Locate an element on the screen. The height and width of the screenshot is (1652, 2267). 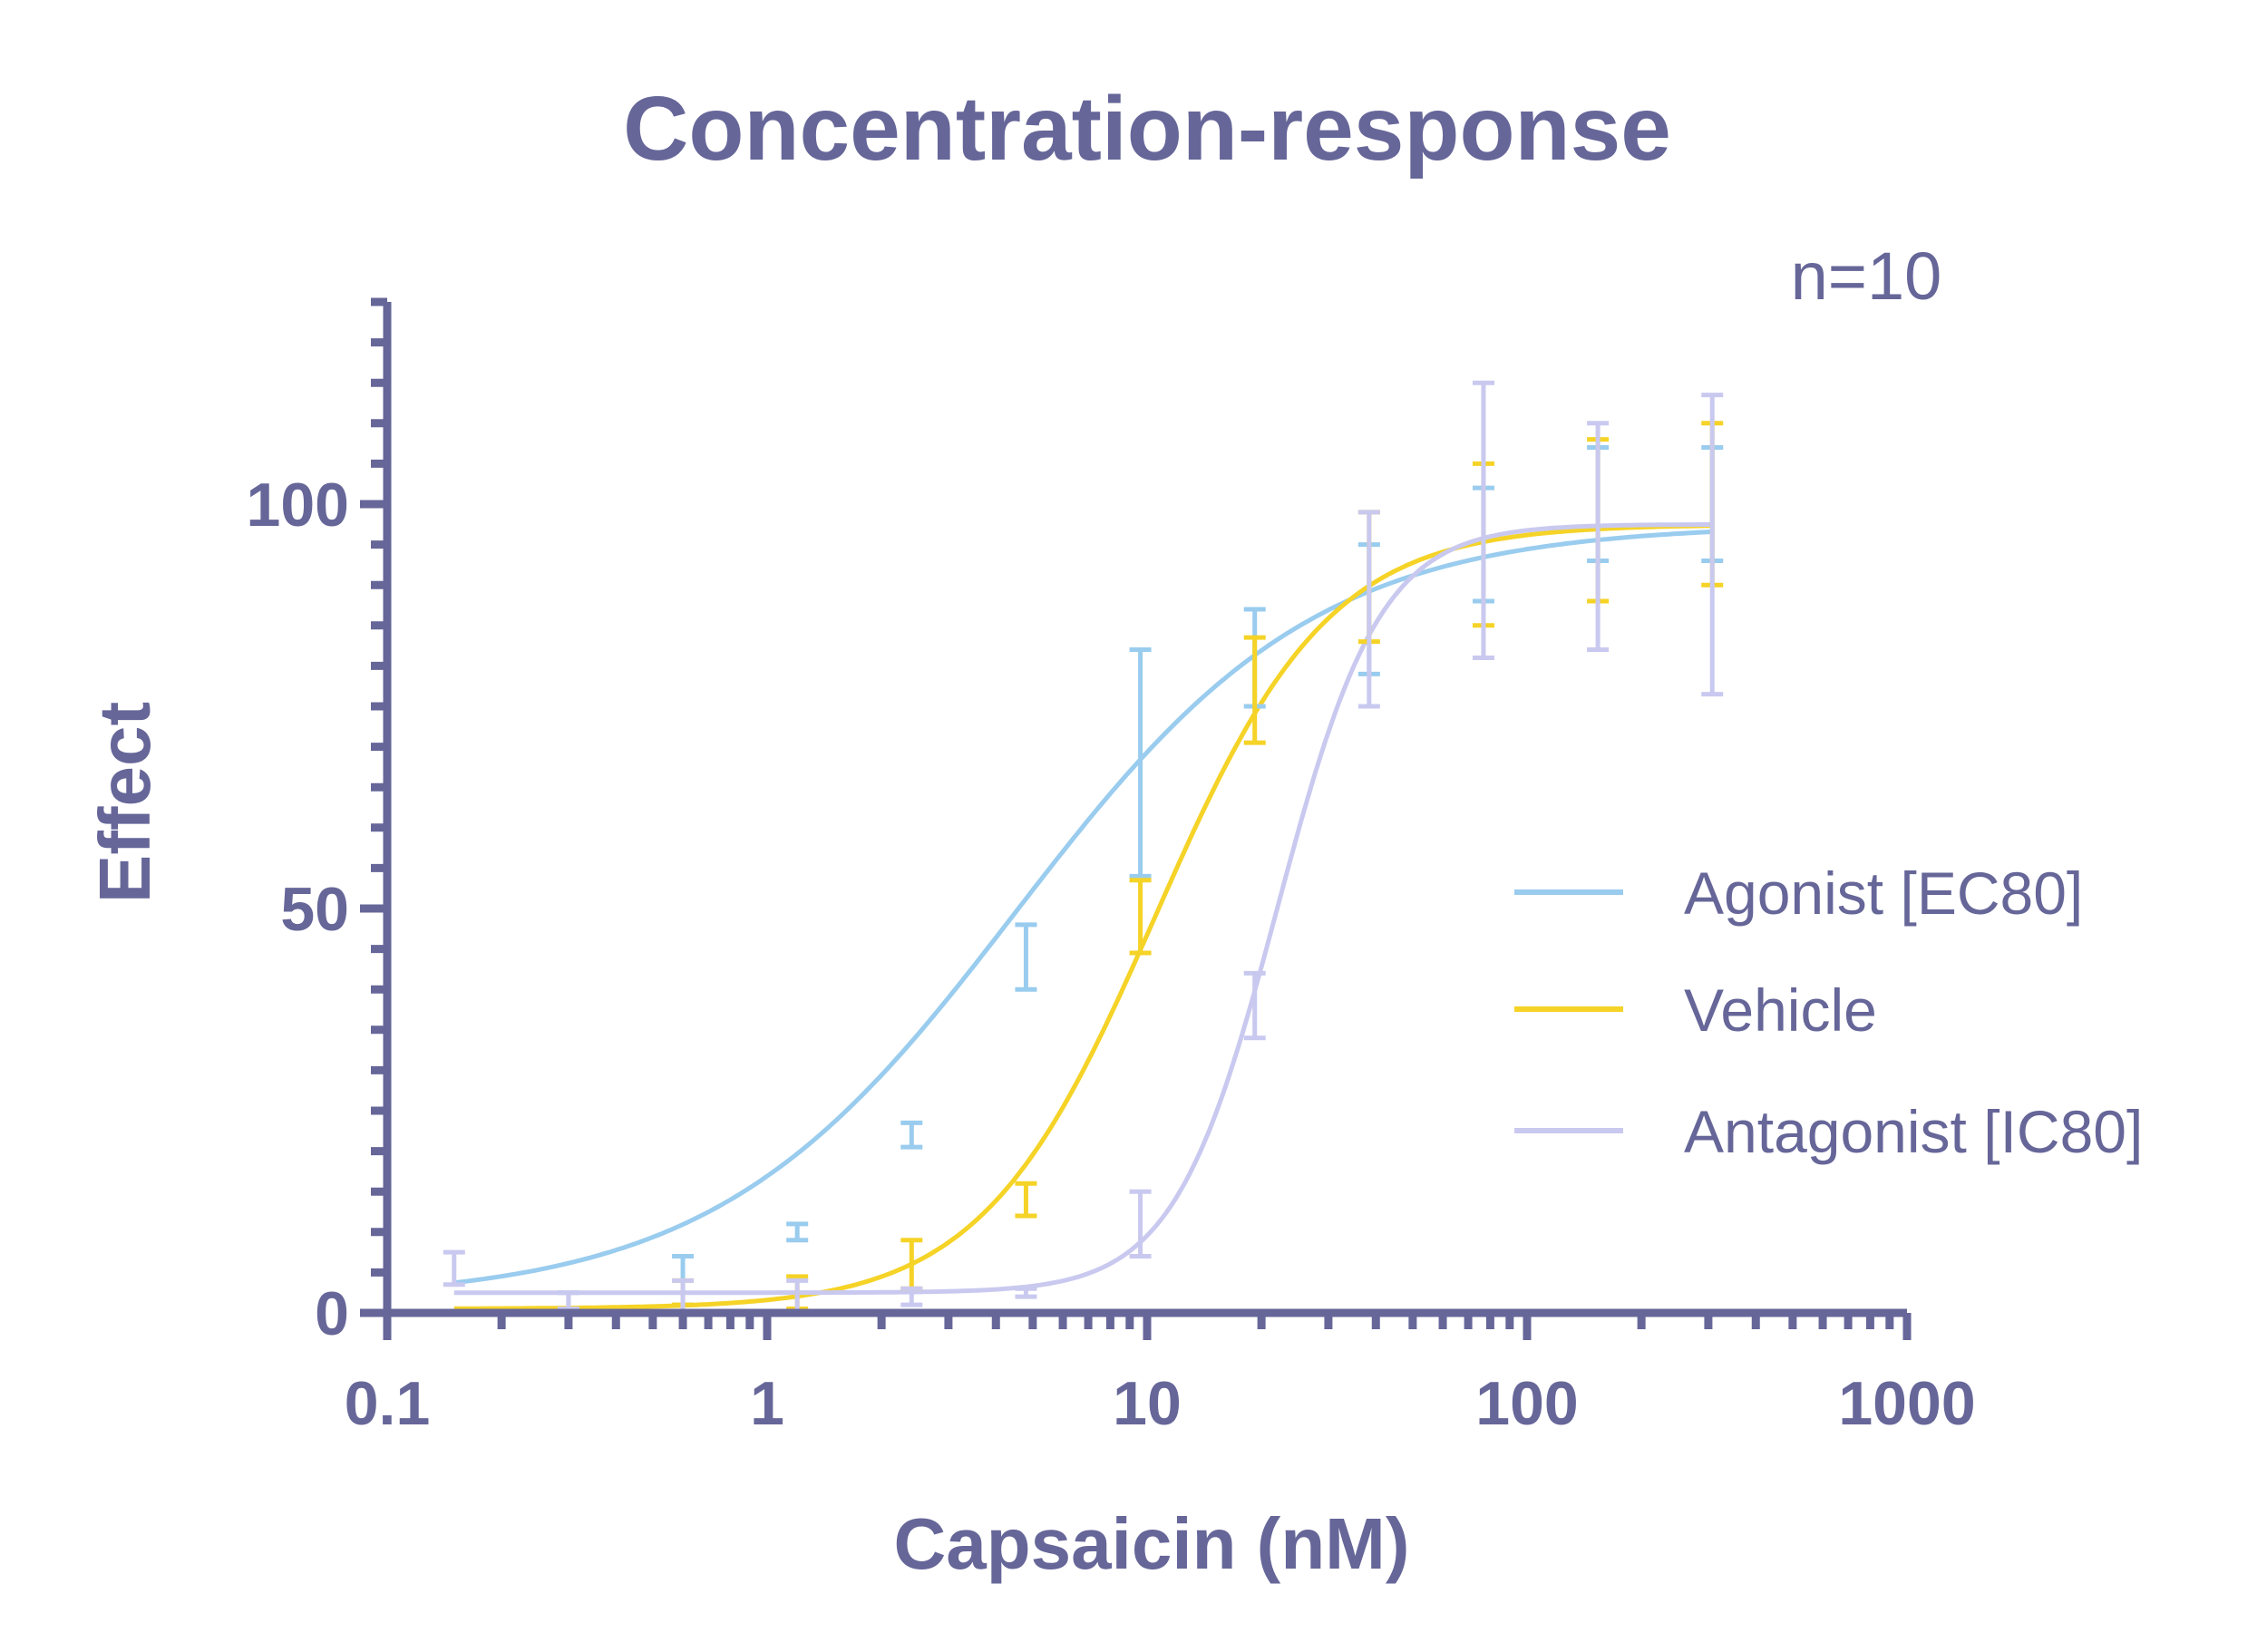
y-tick-label: 100 is located at coordinates (298, 505).